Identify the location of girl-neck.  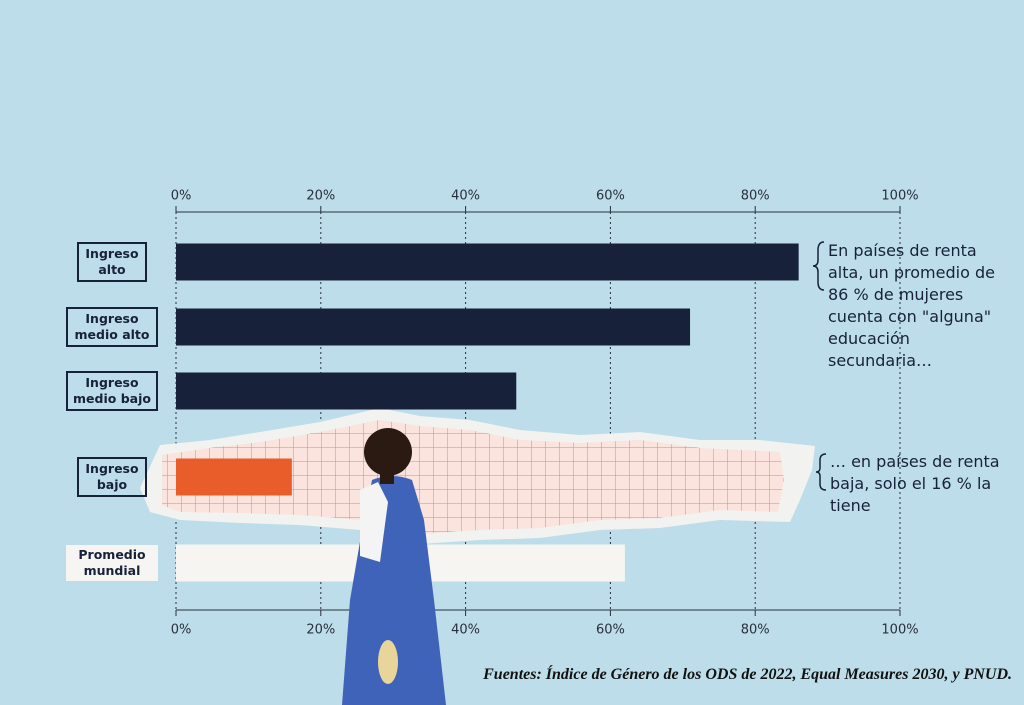
(387, 477).